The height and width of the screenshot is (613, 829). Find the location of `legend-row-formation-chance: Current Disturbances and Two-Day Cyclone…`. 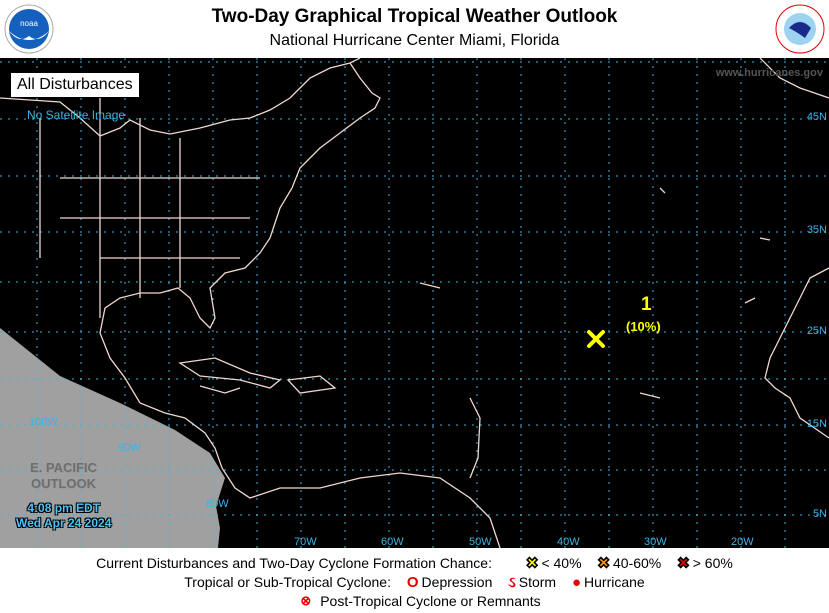

legend-row-formation-chance: Current Disturbances and Two-Day Cyclone… is located at coordinates (414, 563).